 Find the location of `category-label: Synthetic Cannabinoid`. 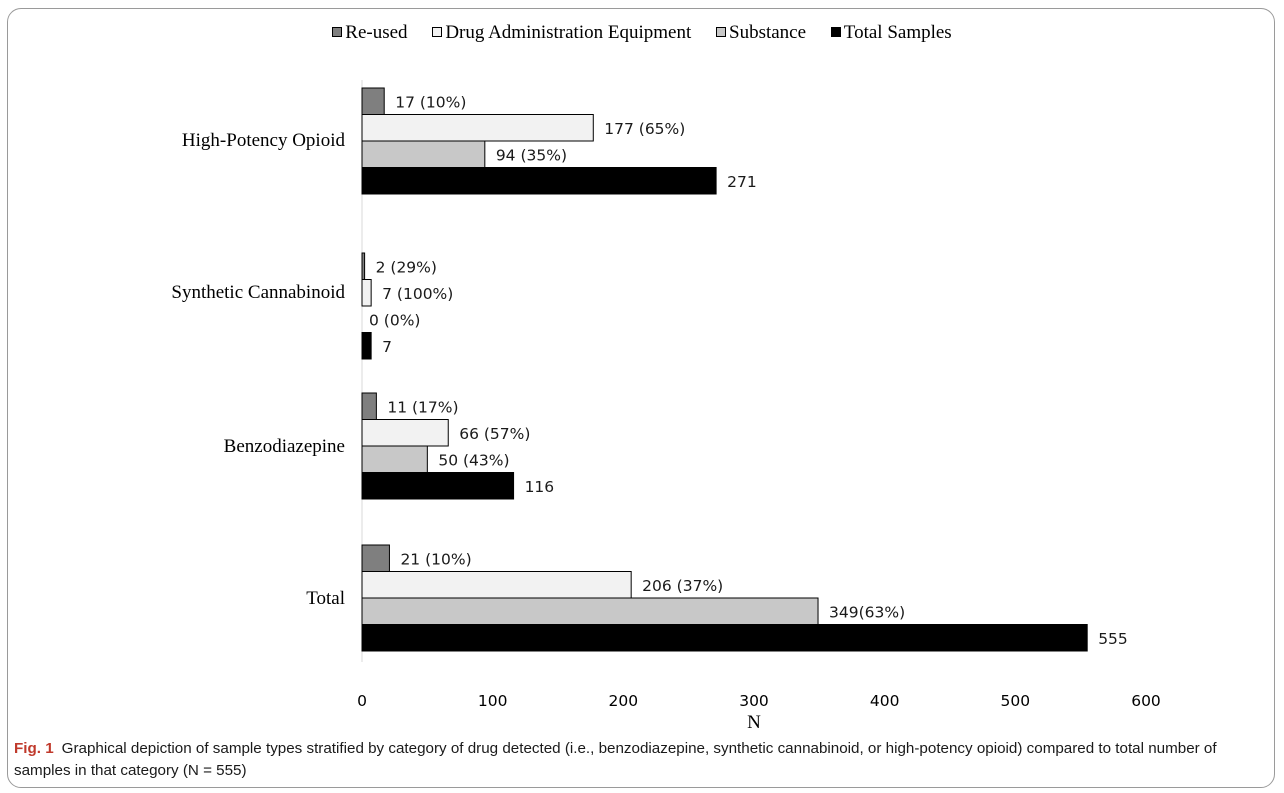

category-label: Synthetic Cannabinoid is located at coordinates (258, 292).